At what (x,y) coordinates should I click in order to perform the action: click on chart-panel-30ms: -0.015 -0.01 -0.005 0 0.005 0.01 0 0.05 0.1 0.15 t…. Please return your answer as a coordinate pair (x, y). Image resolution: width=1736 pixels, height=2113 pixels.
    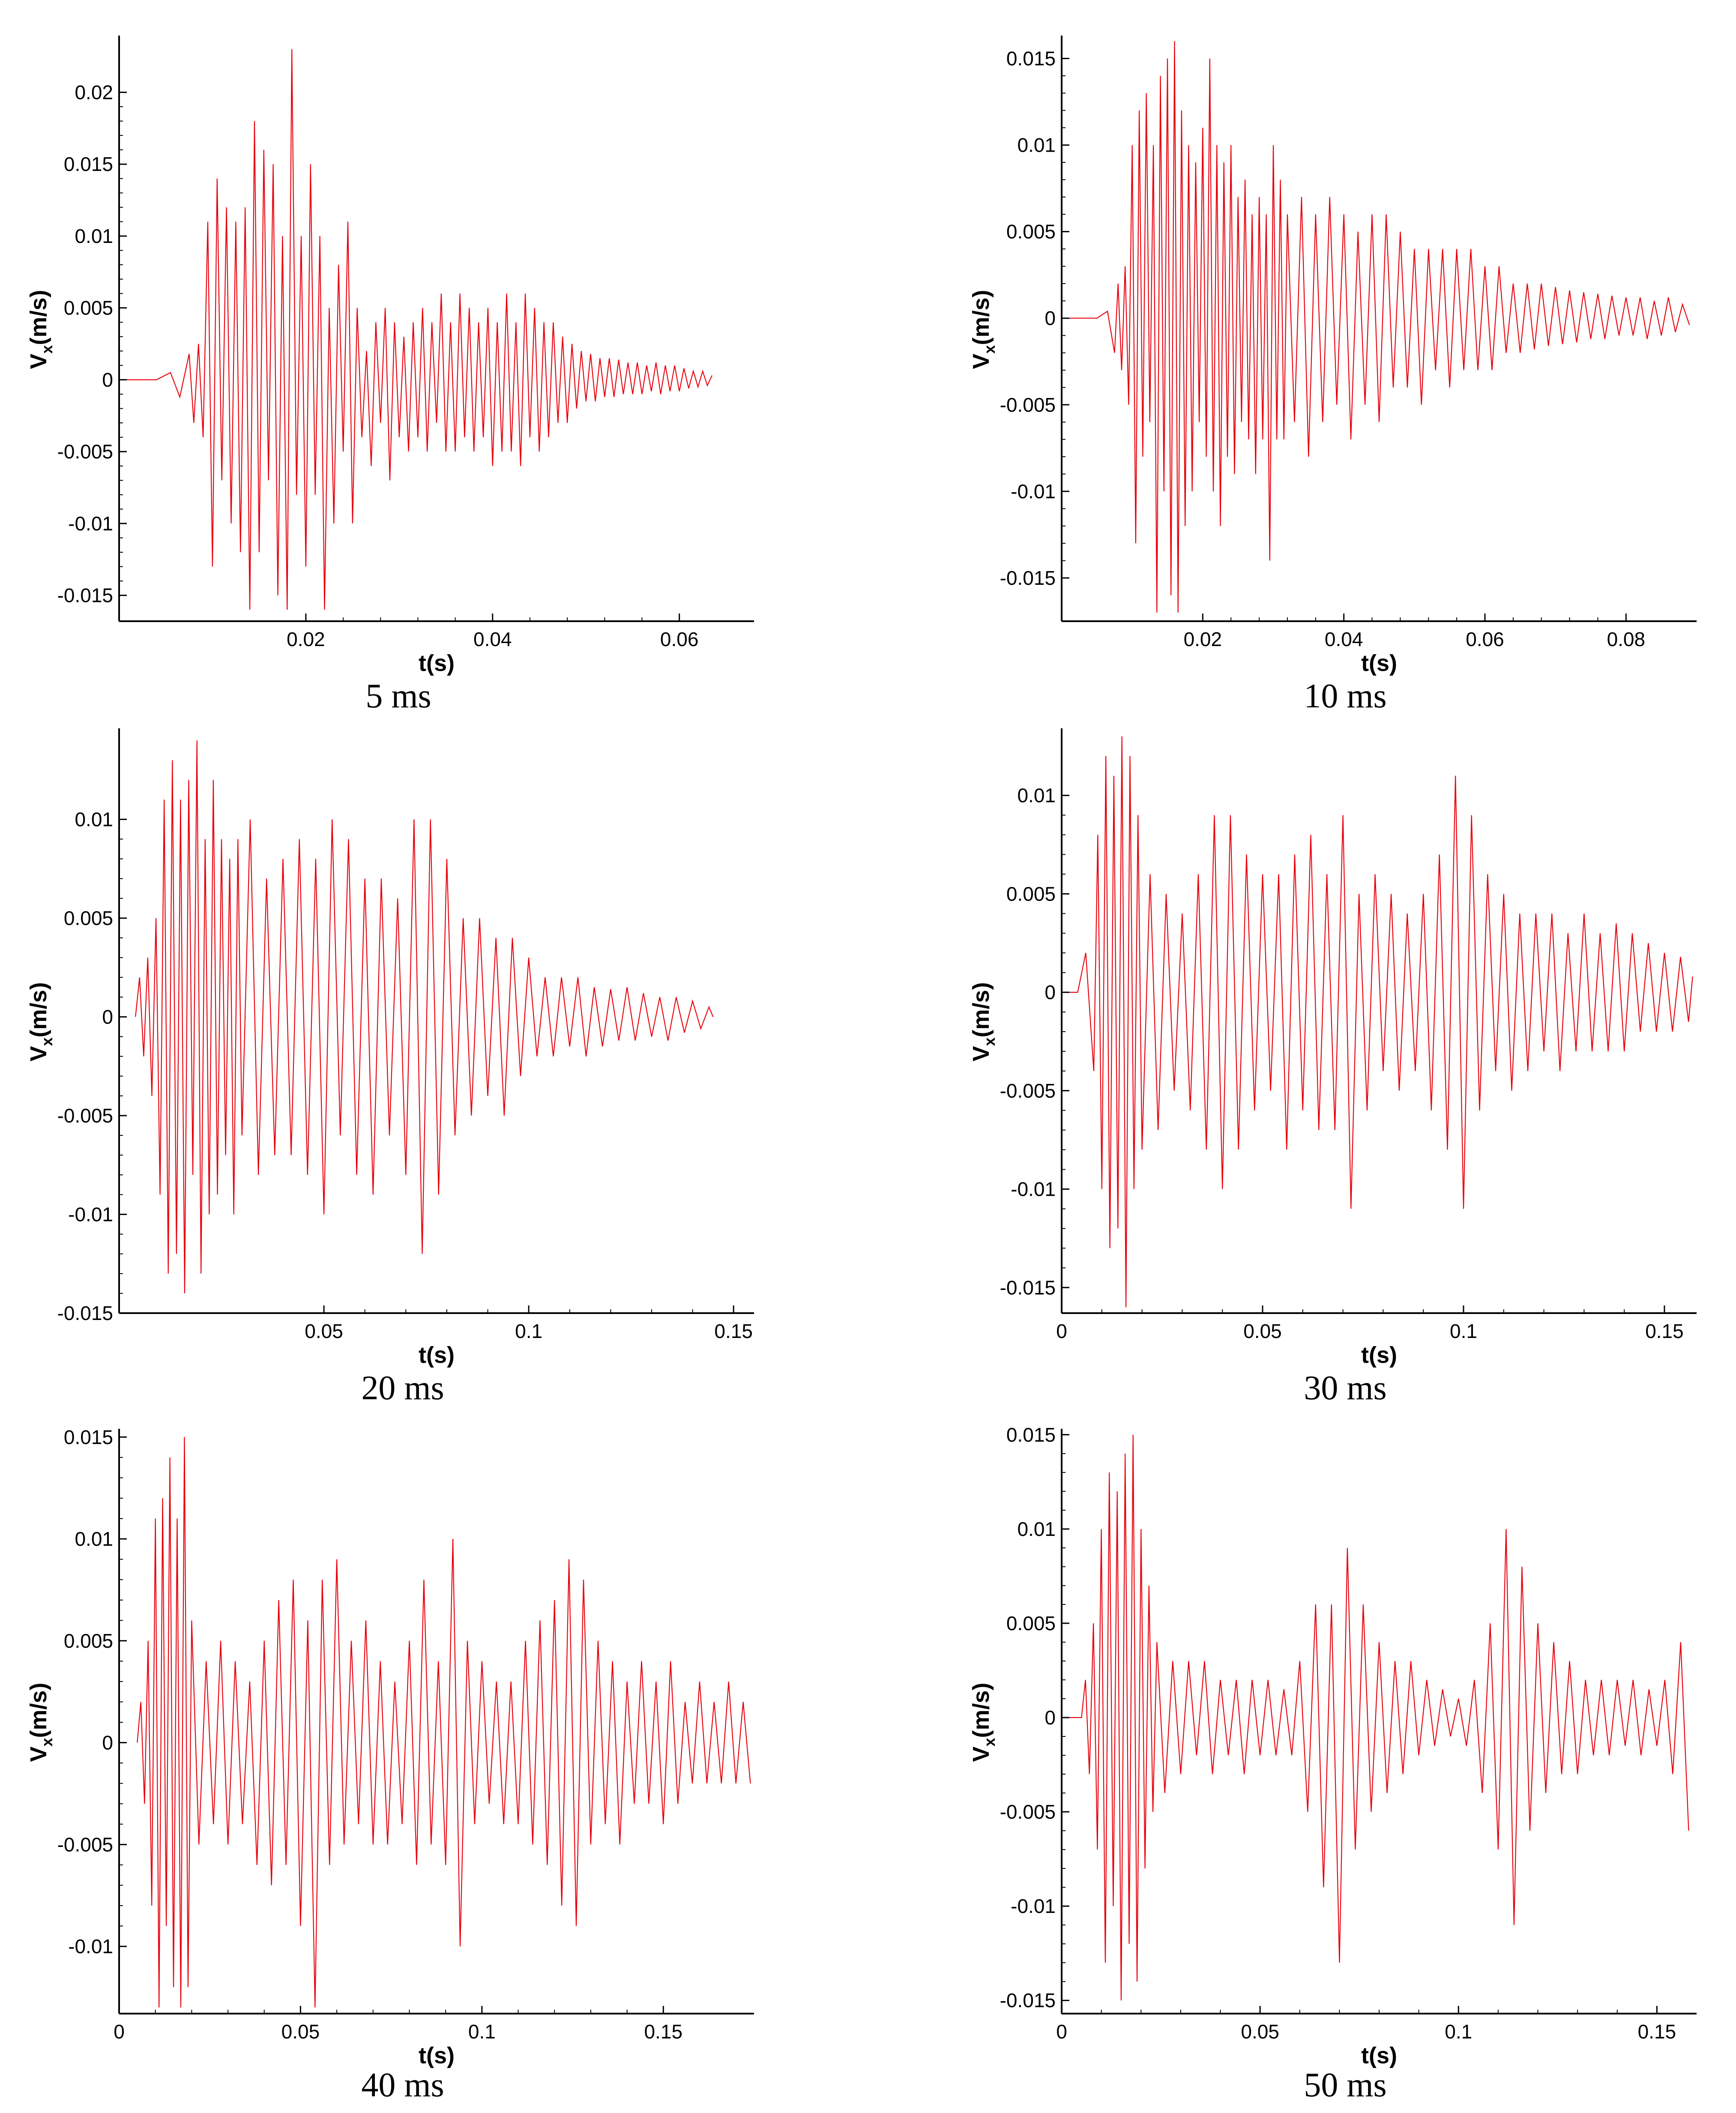
    Looking at the image, I should click on (1332, 1067).